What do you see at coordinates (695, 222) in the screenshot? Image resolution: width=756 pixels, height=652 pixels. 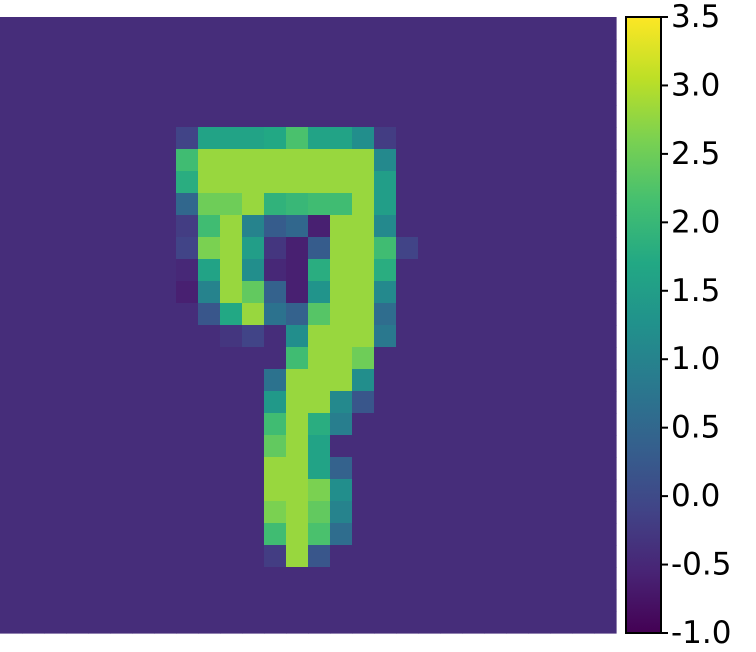 I see `colorbar-tick-label: 2.0` at bounding box center [695, 222].